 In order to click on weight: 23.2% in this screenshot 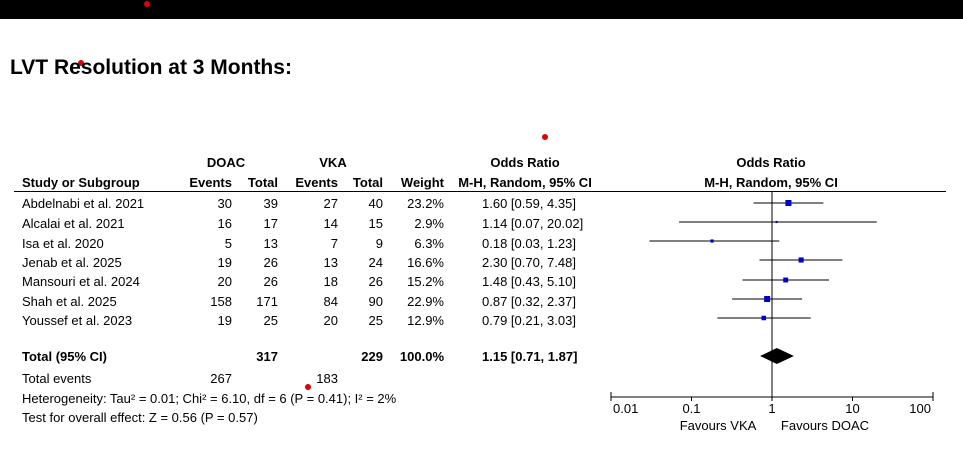, I will do `click(425, 203)`.